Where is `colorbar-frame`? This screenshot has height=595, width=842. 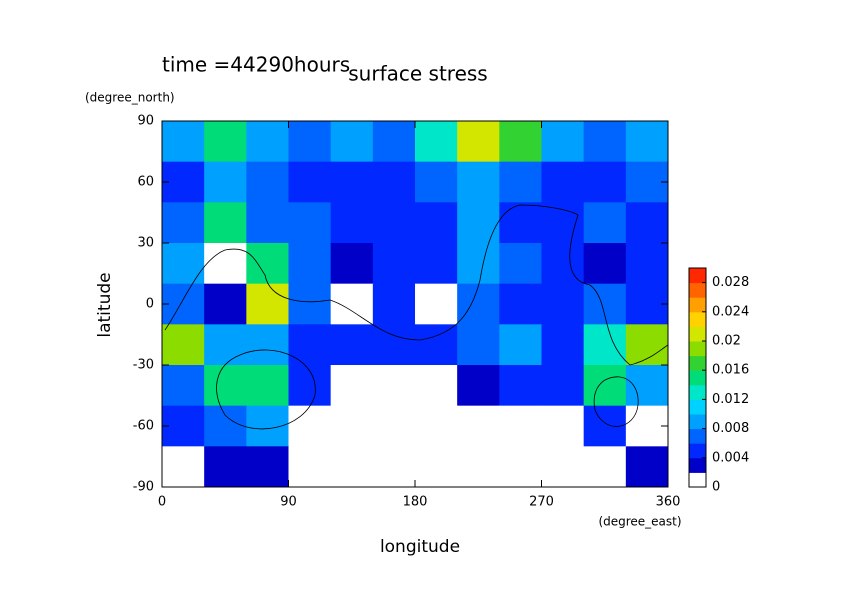
colorbar-frame is located at coordinates (697, 377).